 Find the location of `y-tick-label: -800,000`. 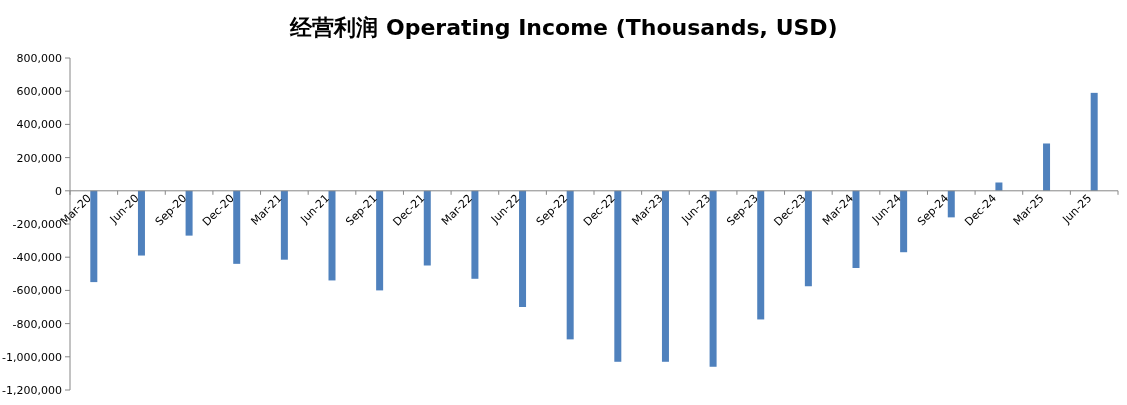

y-tick-label: -800,000 is located at coordinates (37, 324).